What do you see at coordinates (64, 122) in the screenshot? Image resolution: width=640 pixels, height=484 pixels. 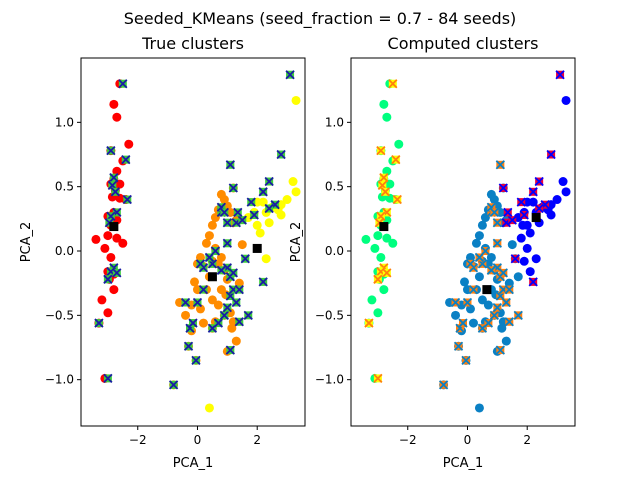 I see `y-tick-label: 1.0` at bounding box center [64, 122].